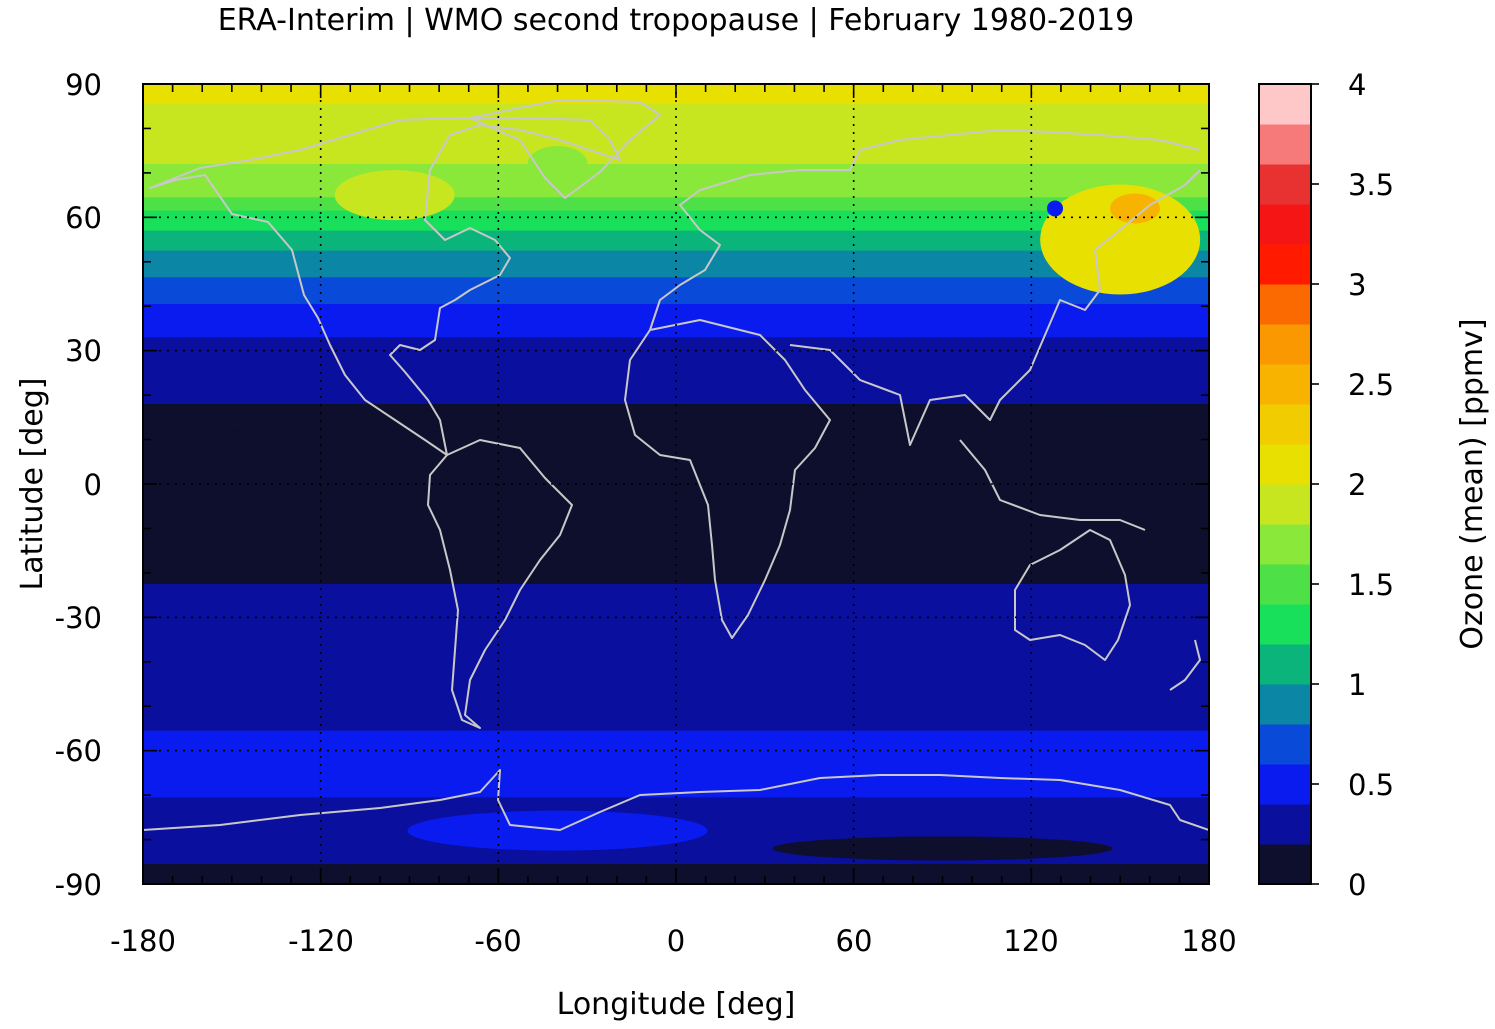 The image size is (1495, 1029). What do you see at coordinates (1208, 941) in the screenshot?
I see `x-tick-label: 180` at bounding box center [1208, 941].